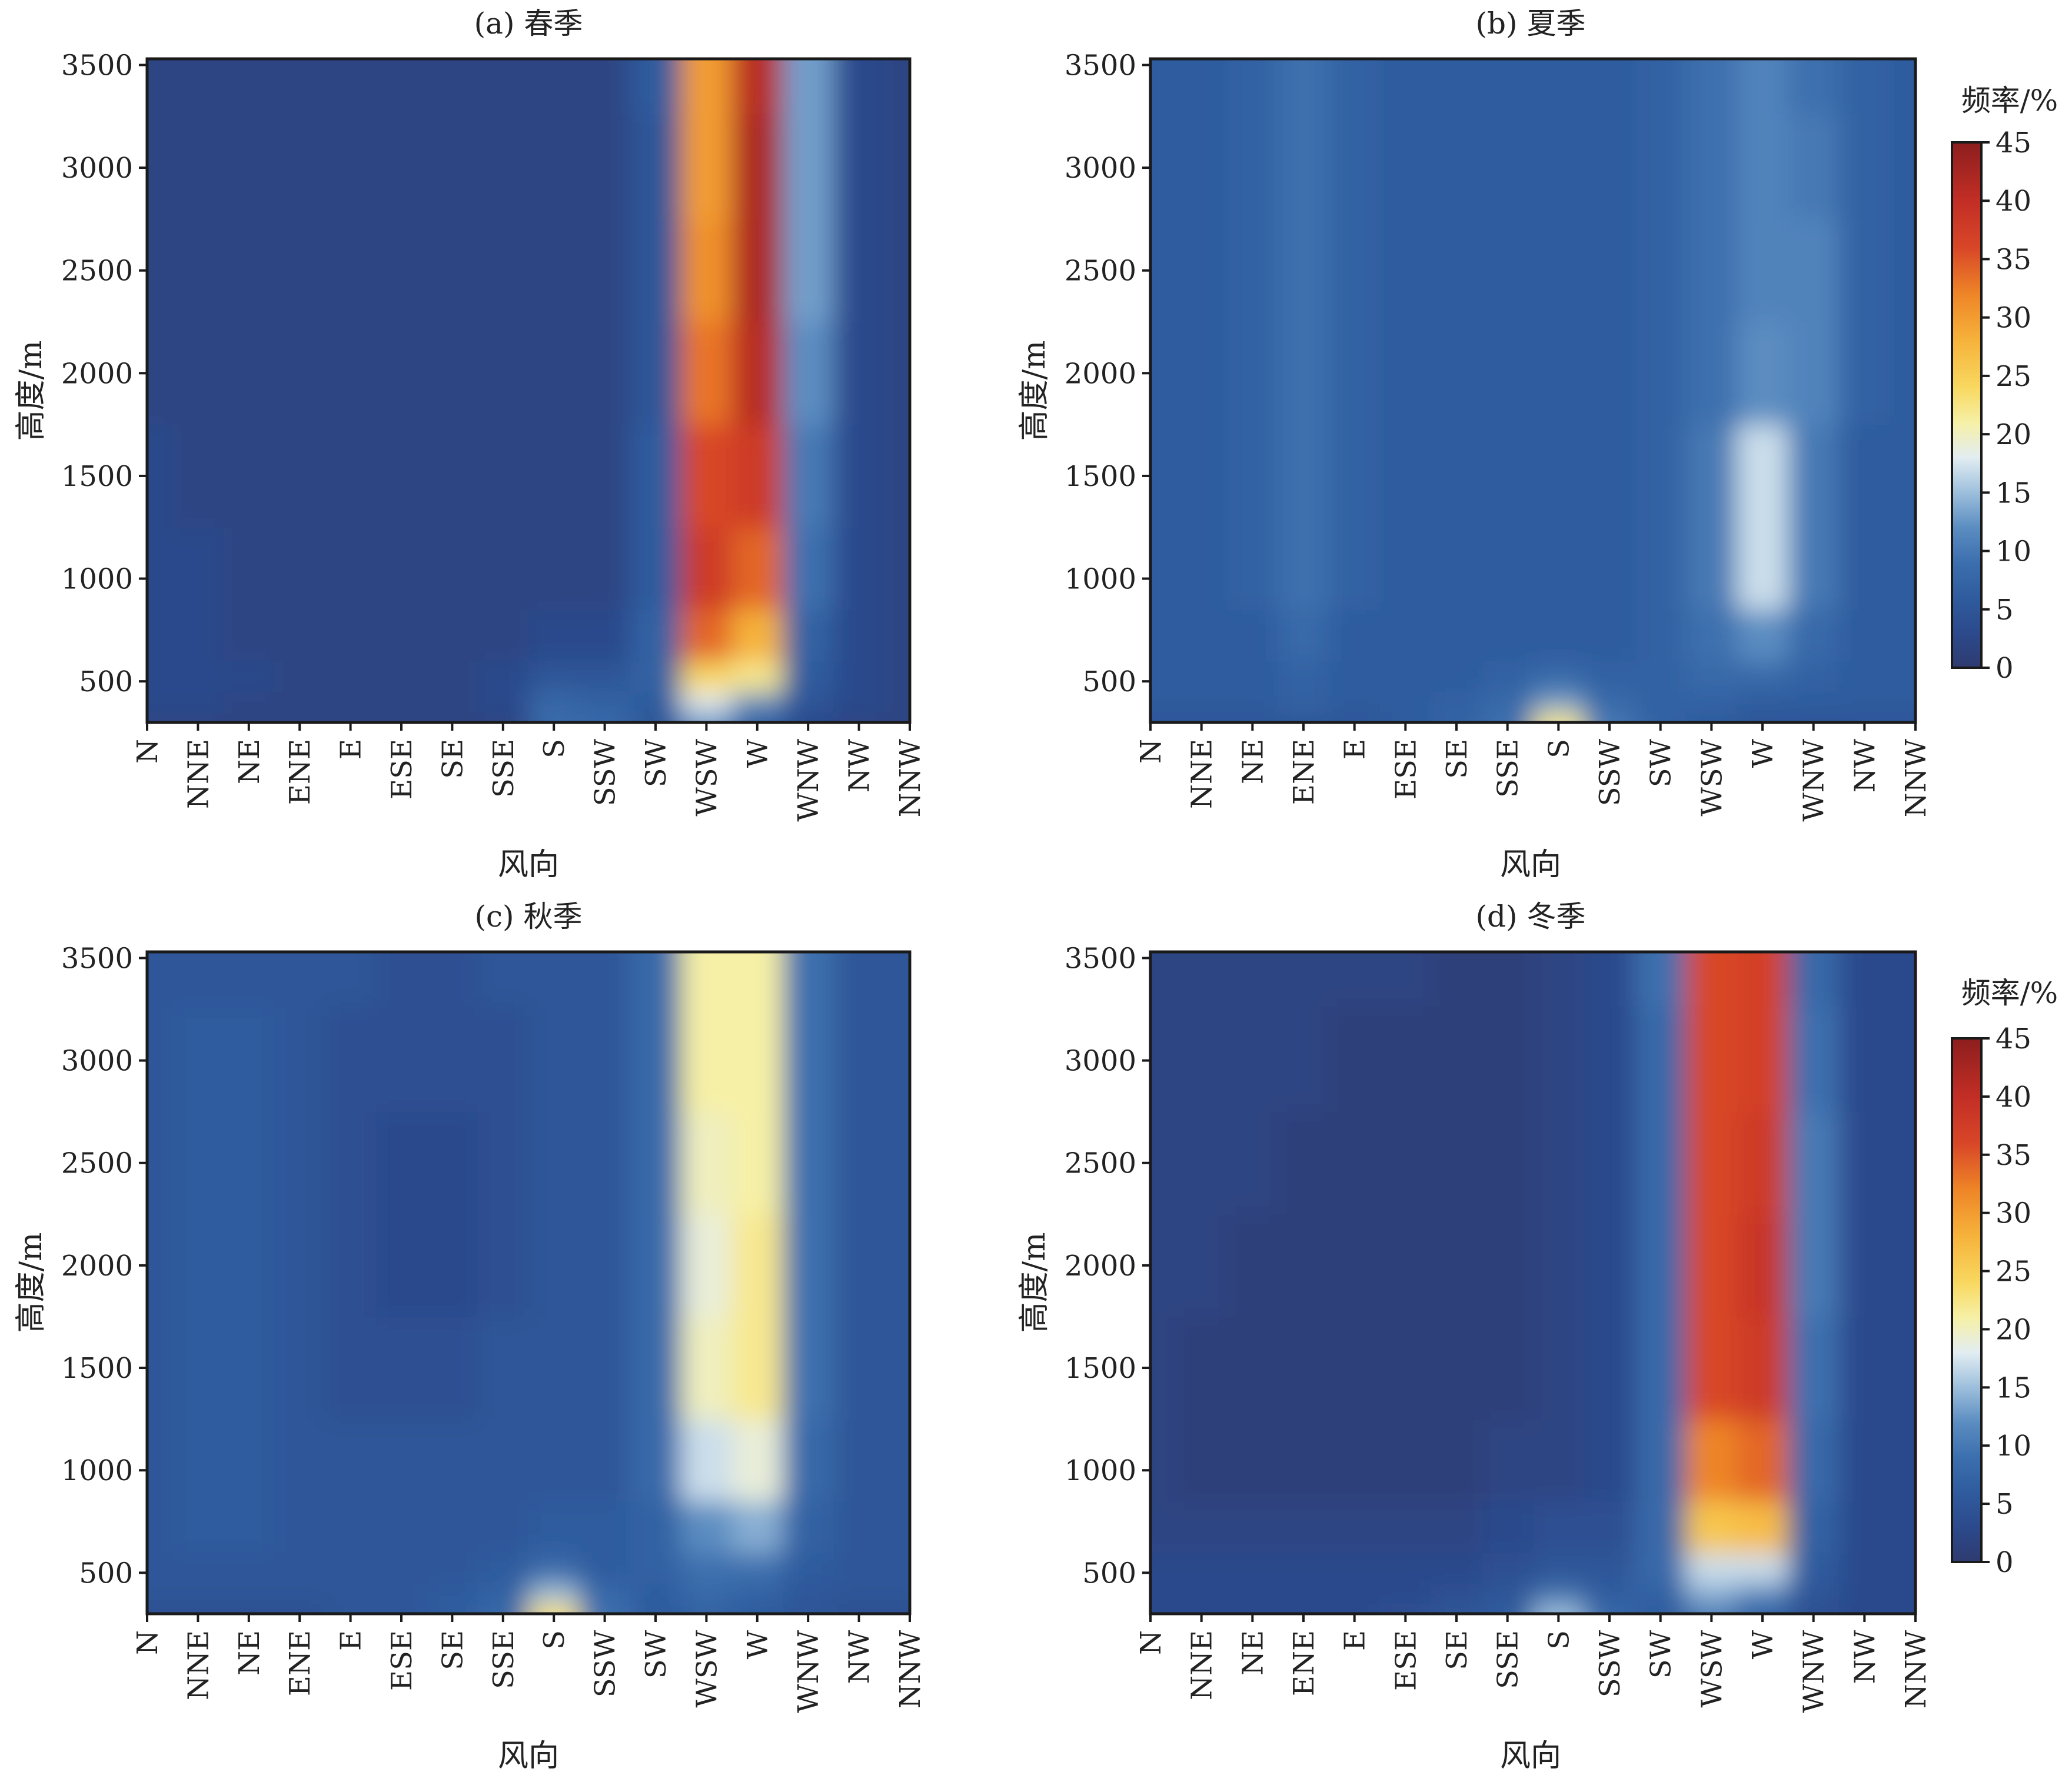 This screenshot has height=1782, width=2072. I want to click on y-tick-label: 2500, so click(1100, 1163).